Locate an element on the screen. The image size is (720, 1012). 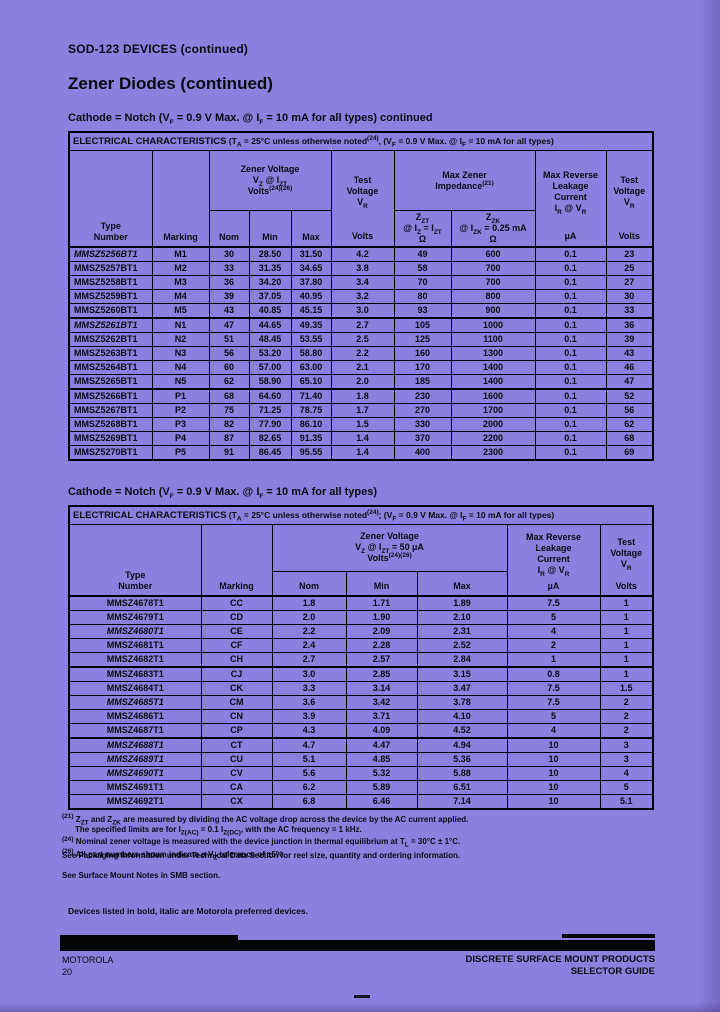
data-cell: 1700 is located at coordinates (493, 410).